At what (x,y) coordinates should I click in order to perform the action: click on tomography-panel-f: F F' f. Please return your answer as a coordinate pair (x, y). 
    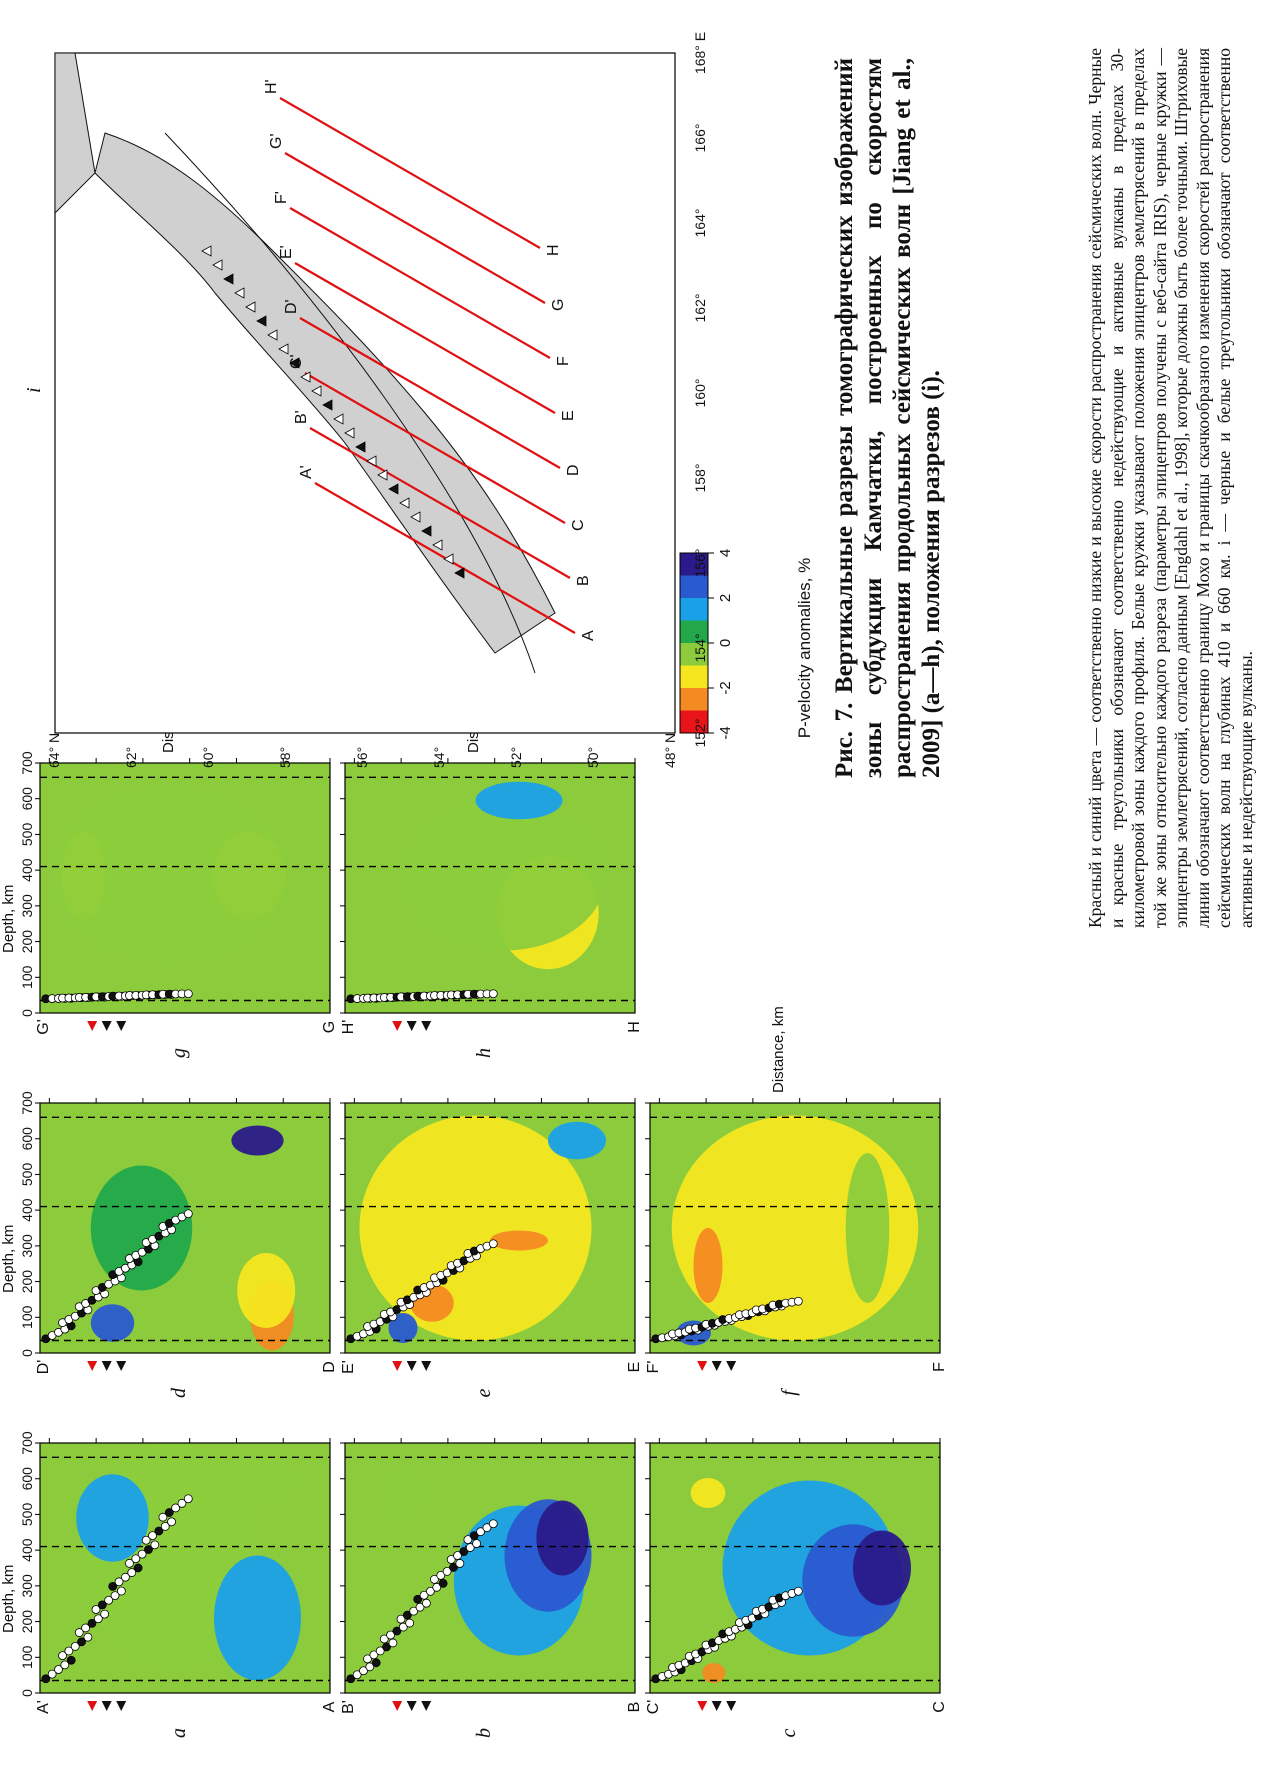
    Looking at the image, I should click on (805, 1248).